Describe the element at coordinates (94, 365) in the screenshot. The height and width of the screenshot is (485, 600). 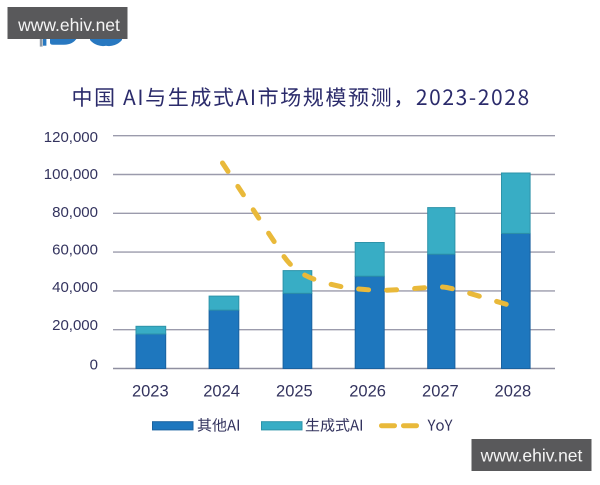
I see `svg-text: 0` at that location.